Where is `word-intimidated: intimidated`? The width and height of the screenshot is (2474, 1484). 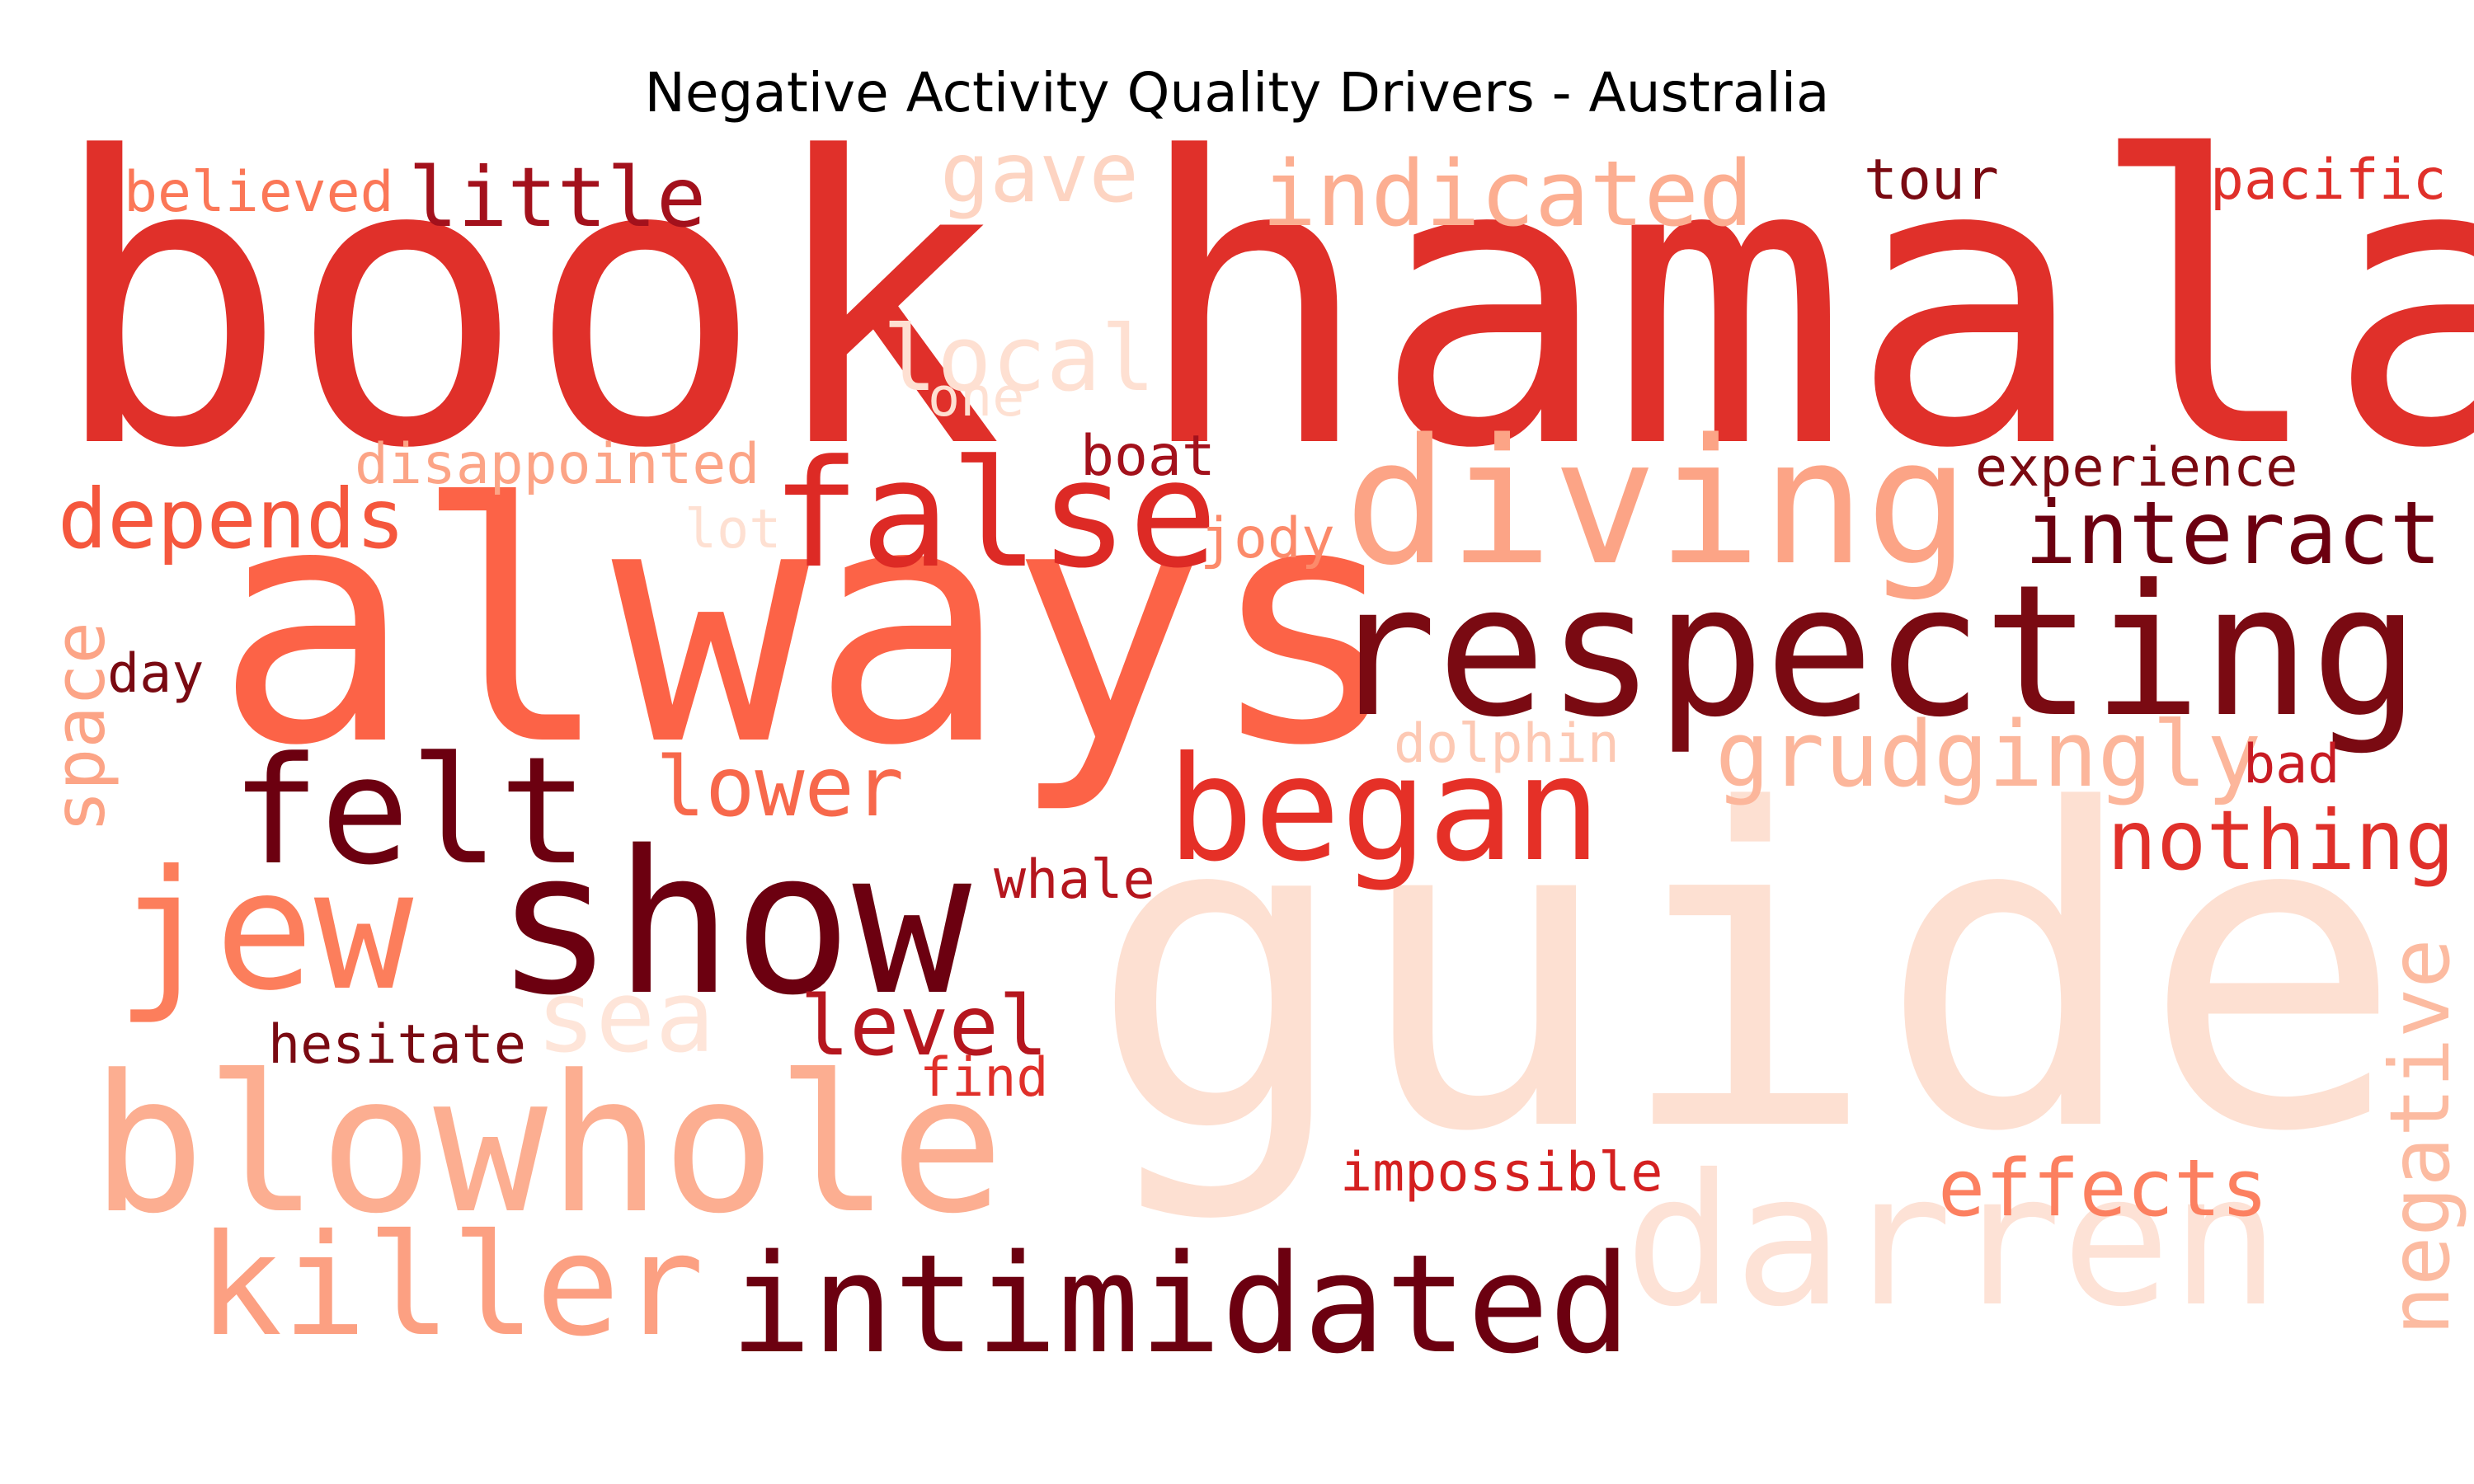
word-intimidated: intimidated is located at coordinates (1180, 1304).